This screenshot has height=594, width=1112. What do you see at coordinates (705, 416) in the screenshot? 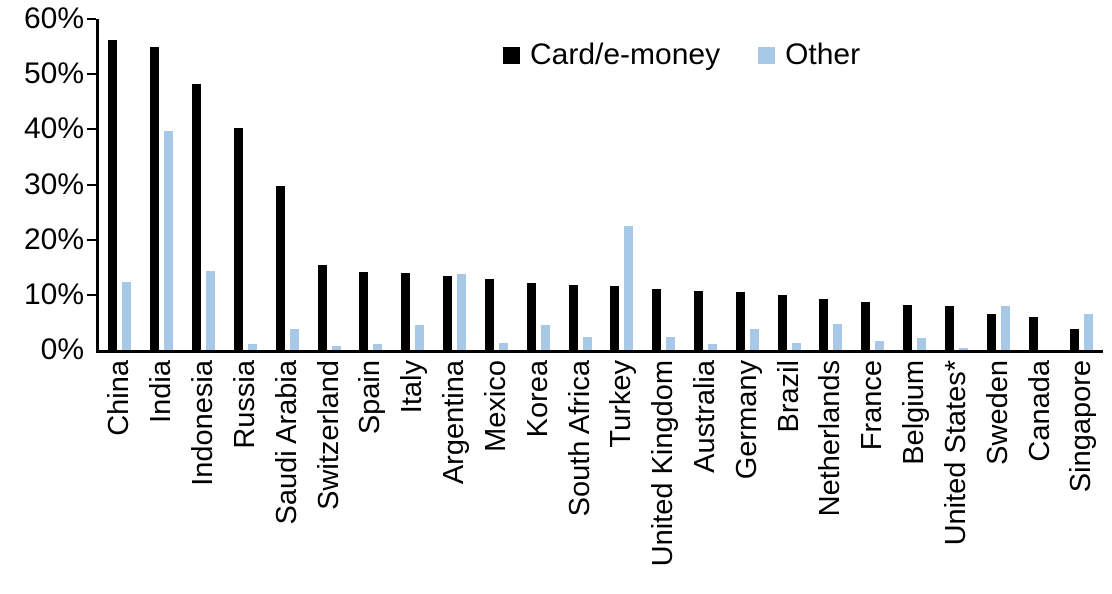
I see `x-axis-label: Australia` at bounding box center [705, 416].